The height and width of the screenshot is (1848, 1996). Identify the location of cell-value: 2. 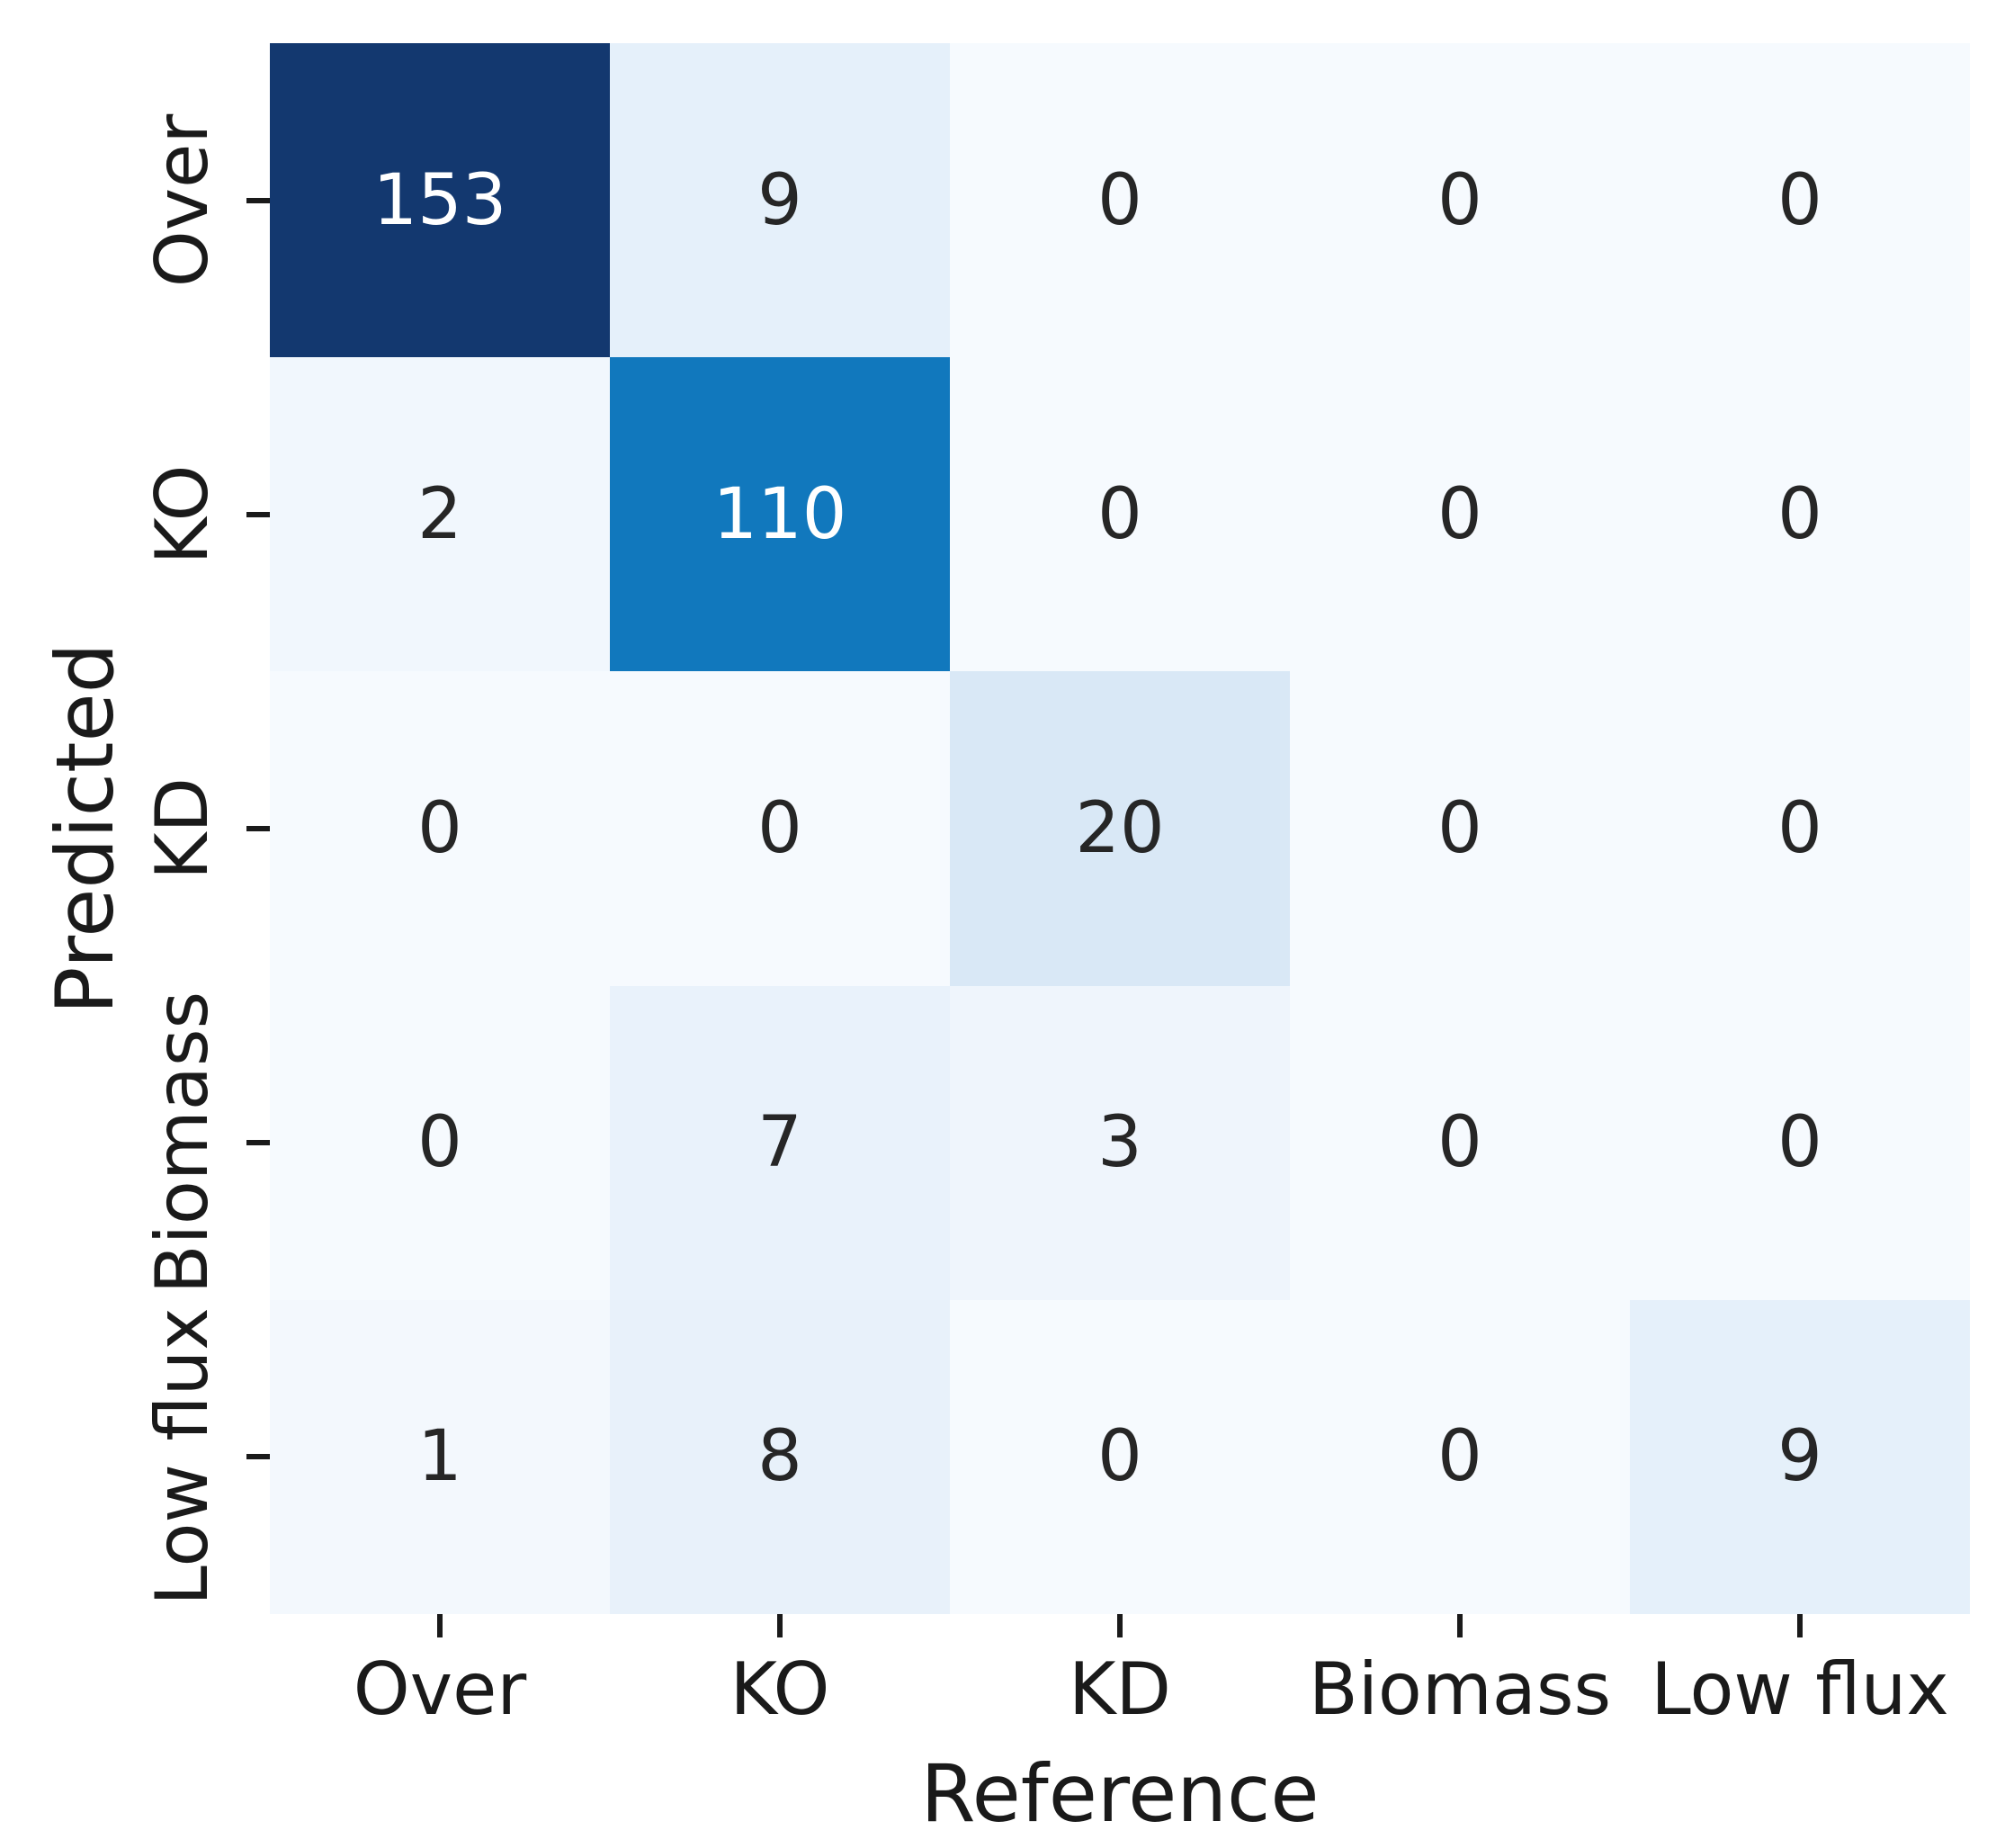
(439, 514).